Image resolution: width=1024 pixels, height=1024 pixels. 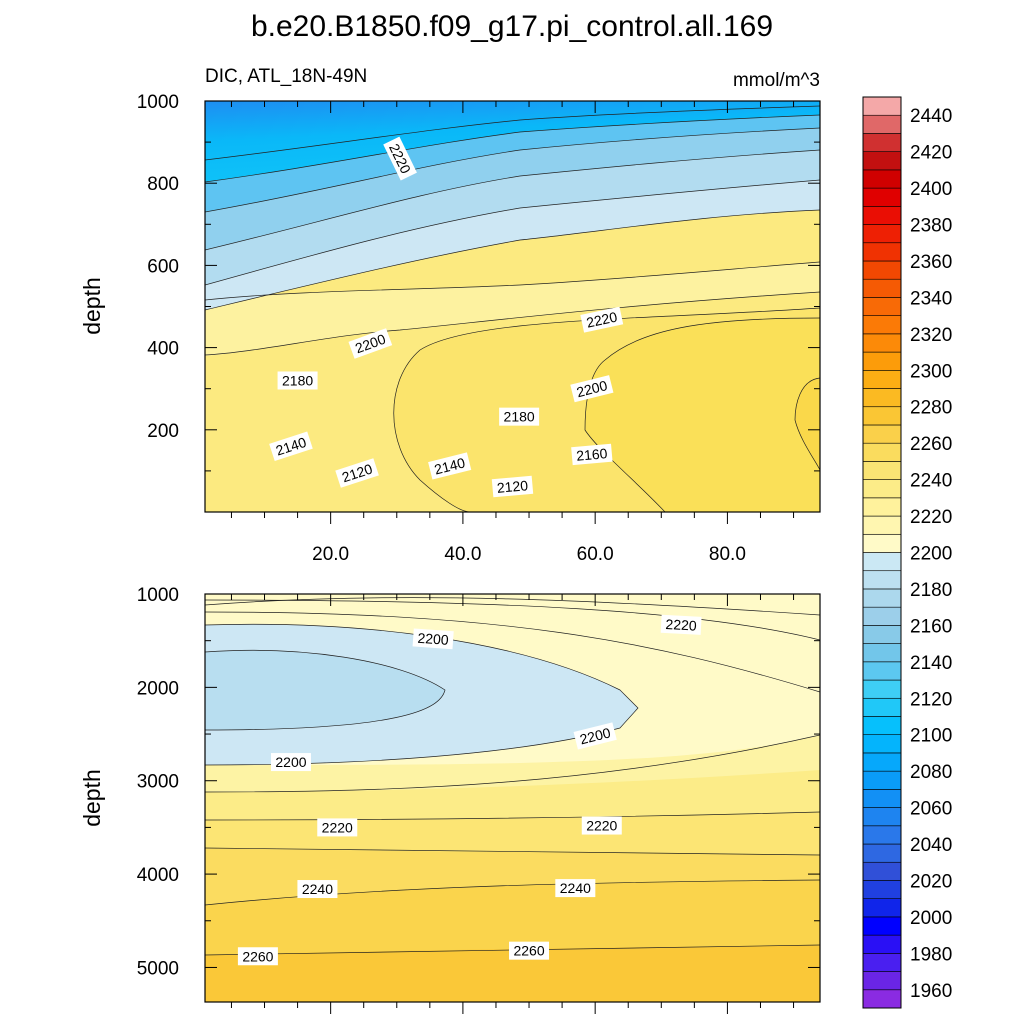 I want to click on x-tick-label: 40.0, so click(x=462, y=554).